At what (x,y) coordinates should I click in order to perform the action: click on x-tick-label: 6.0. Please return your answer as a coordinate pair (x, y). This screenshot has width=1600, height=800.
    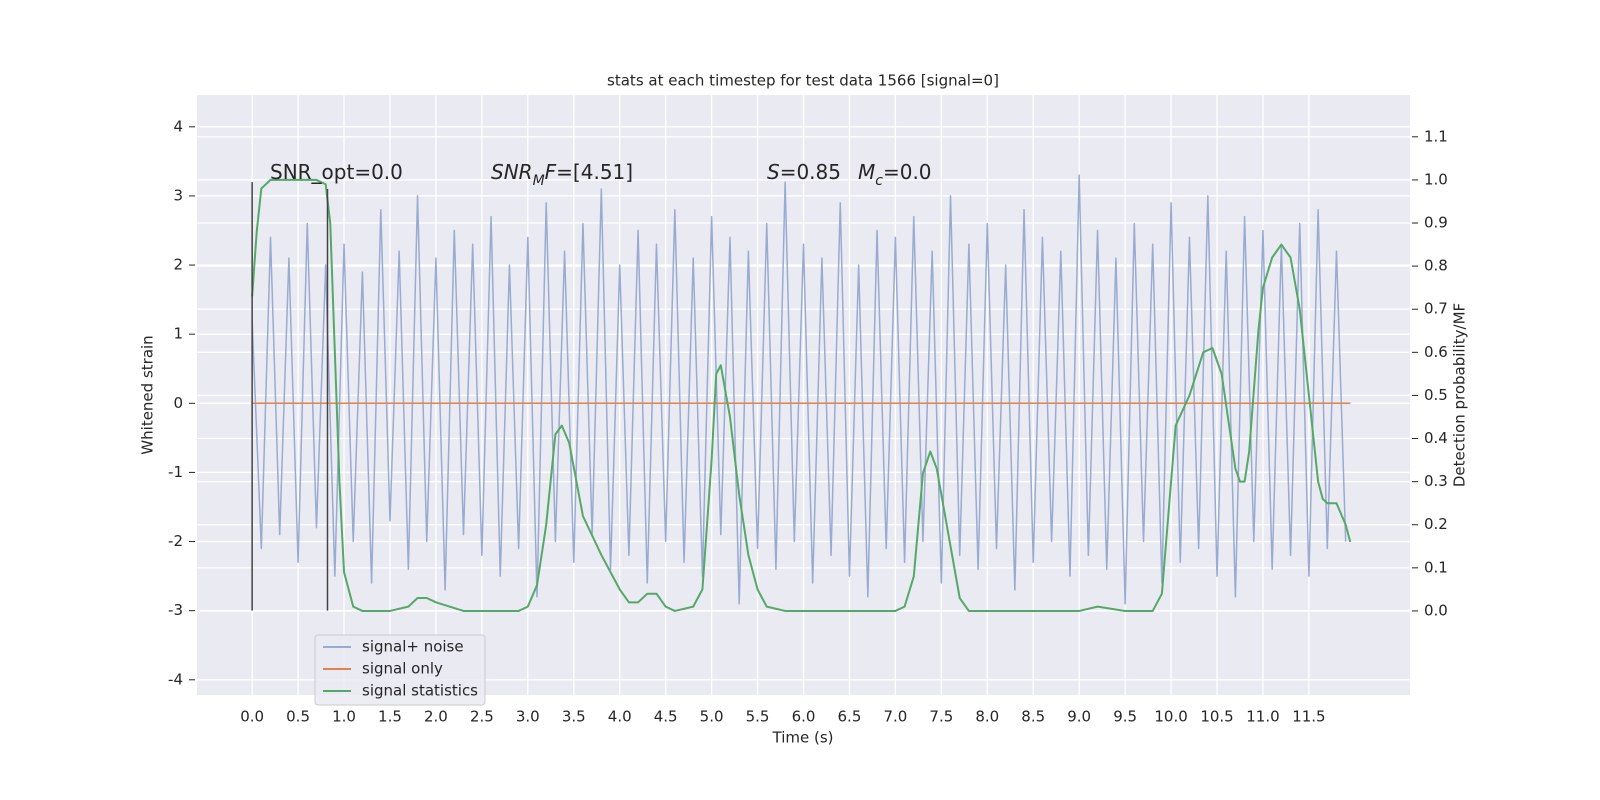
    Looking at the image, I should click on (804, 717).